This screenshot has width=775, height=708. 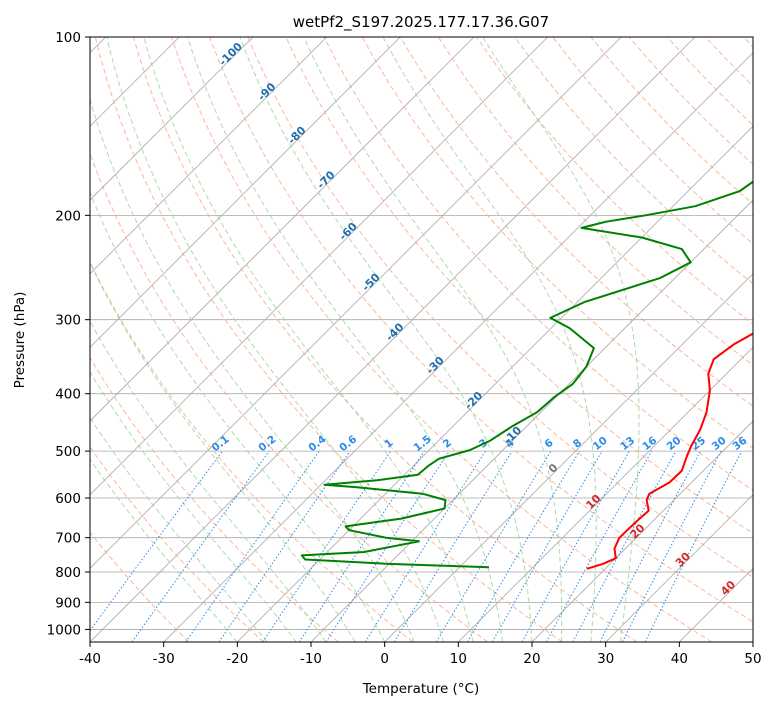 What do you see at coordinates (421, 689) in the screenshot?
I see `x-axis-label: Temperature (°C)` at bounding box center [421, 689].